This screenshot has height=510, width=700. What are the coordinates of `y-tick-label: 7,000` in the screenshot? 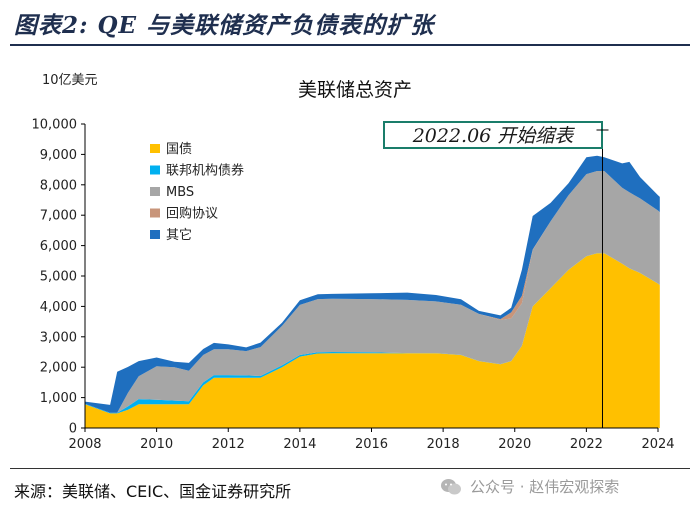 It's located at (58, 216).